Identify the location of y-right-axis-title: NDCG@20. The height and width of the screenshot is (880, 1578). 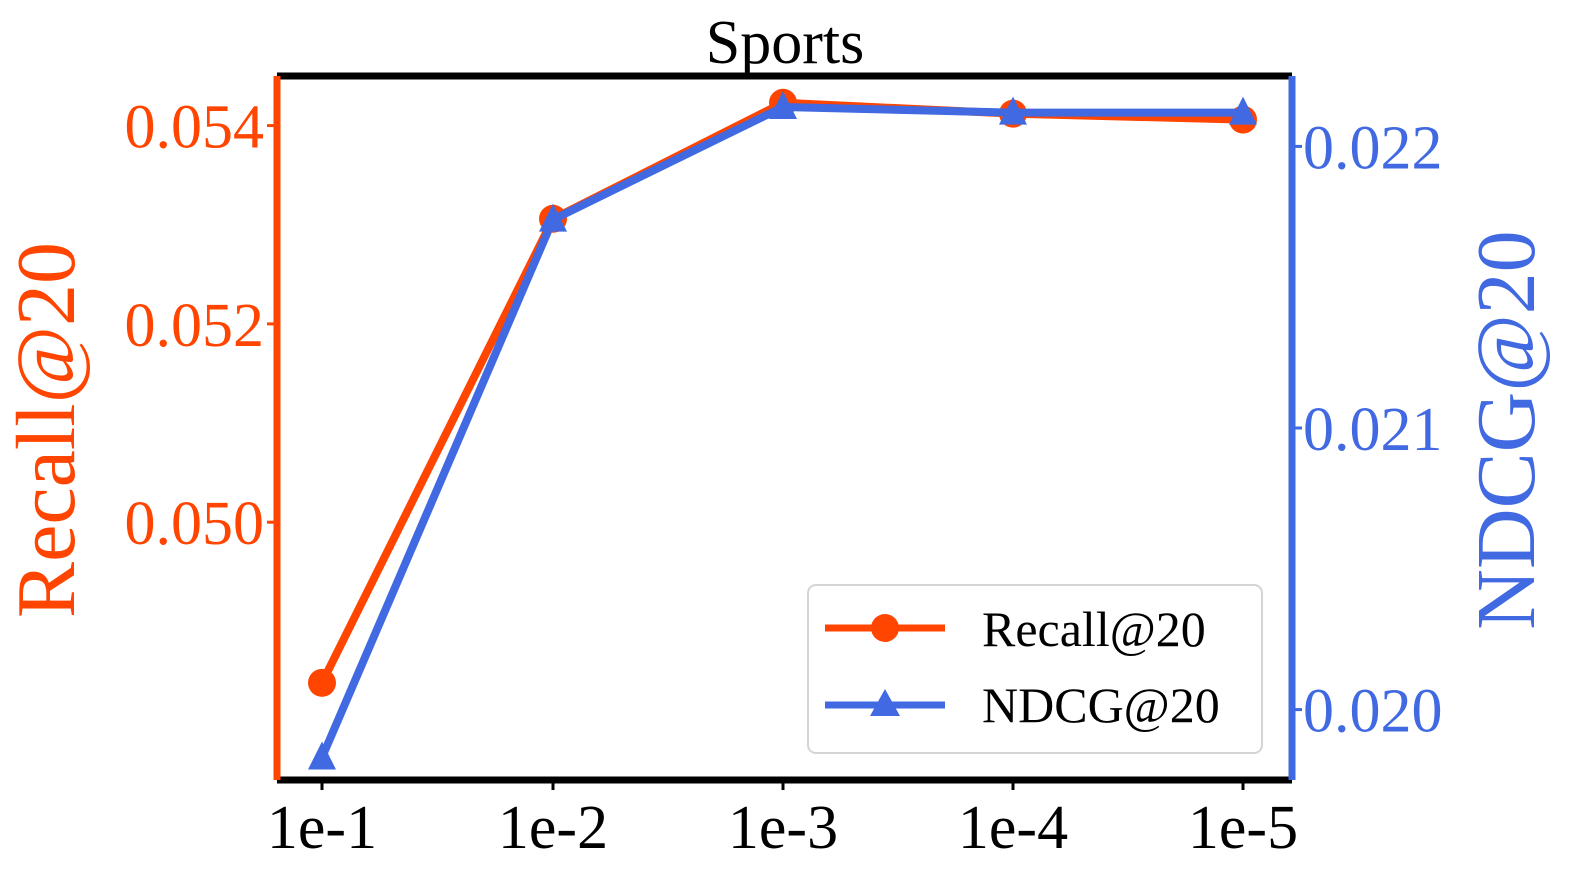
(1506, 429).